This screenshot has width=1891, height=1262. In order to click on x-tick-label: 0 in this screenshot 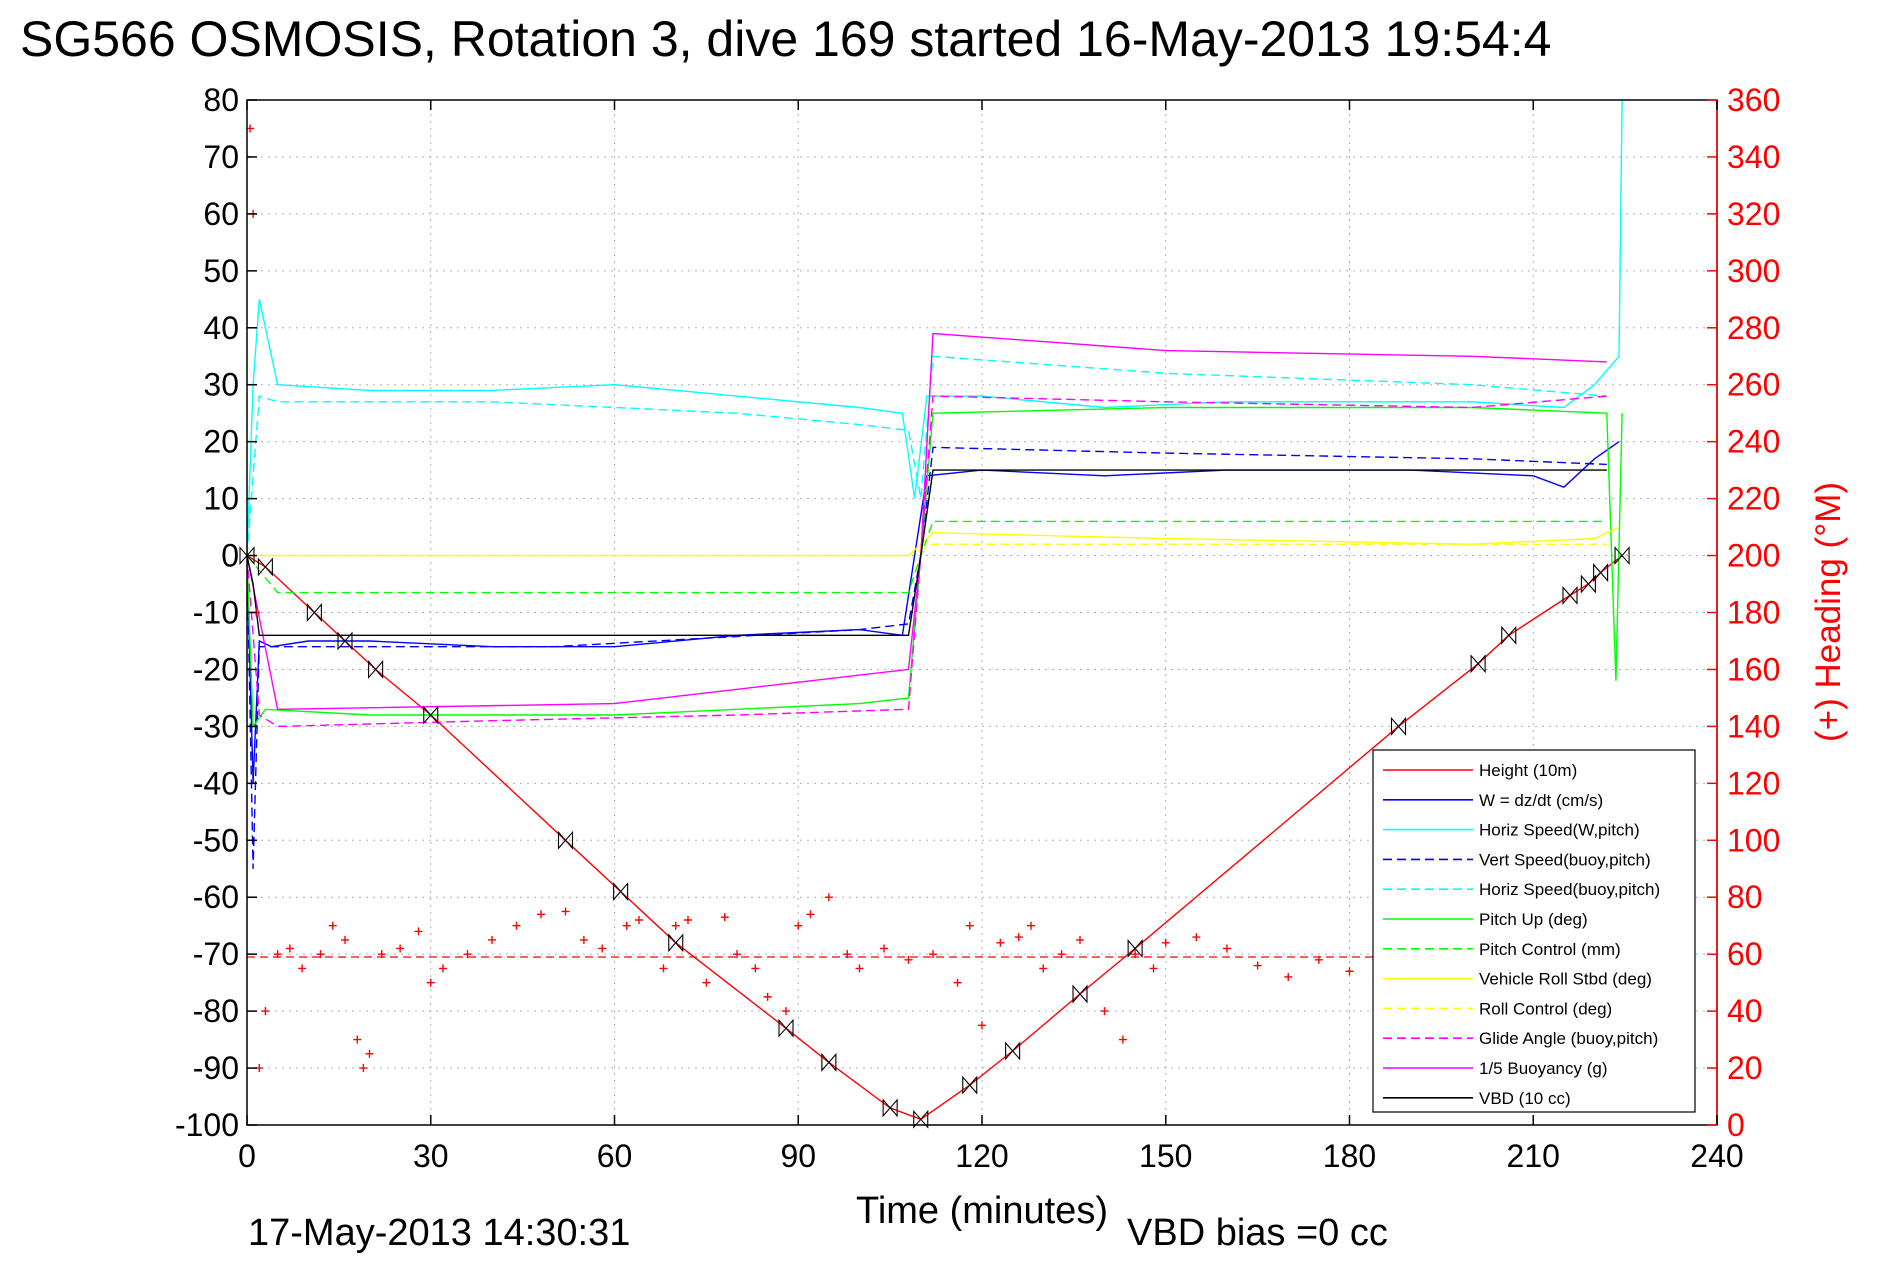, I will do `click(247, 1156)`.